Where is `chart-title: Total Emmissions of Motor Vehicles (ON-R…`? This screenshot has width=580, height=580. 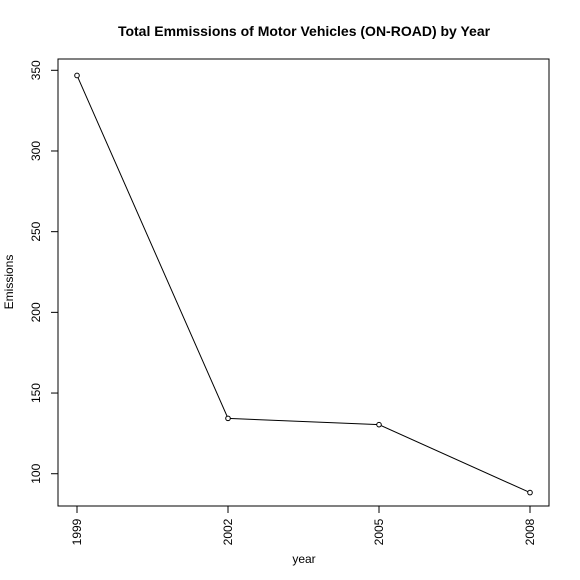
chart-title: Total Emmissions of Motor Vehicles (ON-R… is located at coordinates (304, 31).